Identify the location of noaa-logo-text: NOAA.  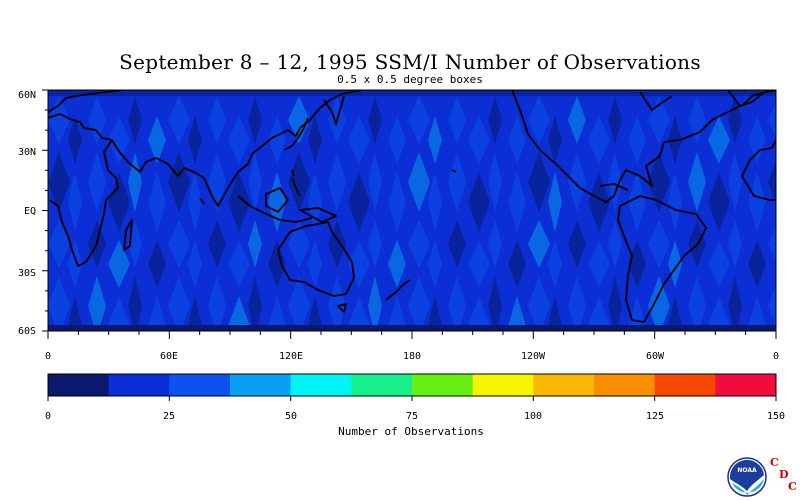
(747, 470).